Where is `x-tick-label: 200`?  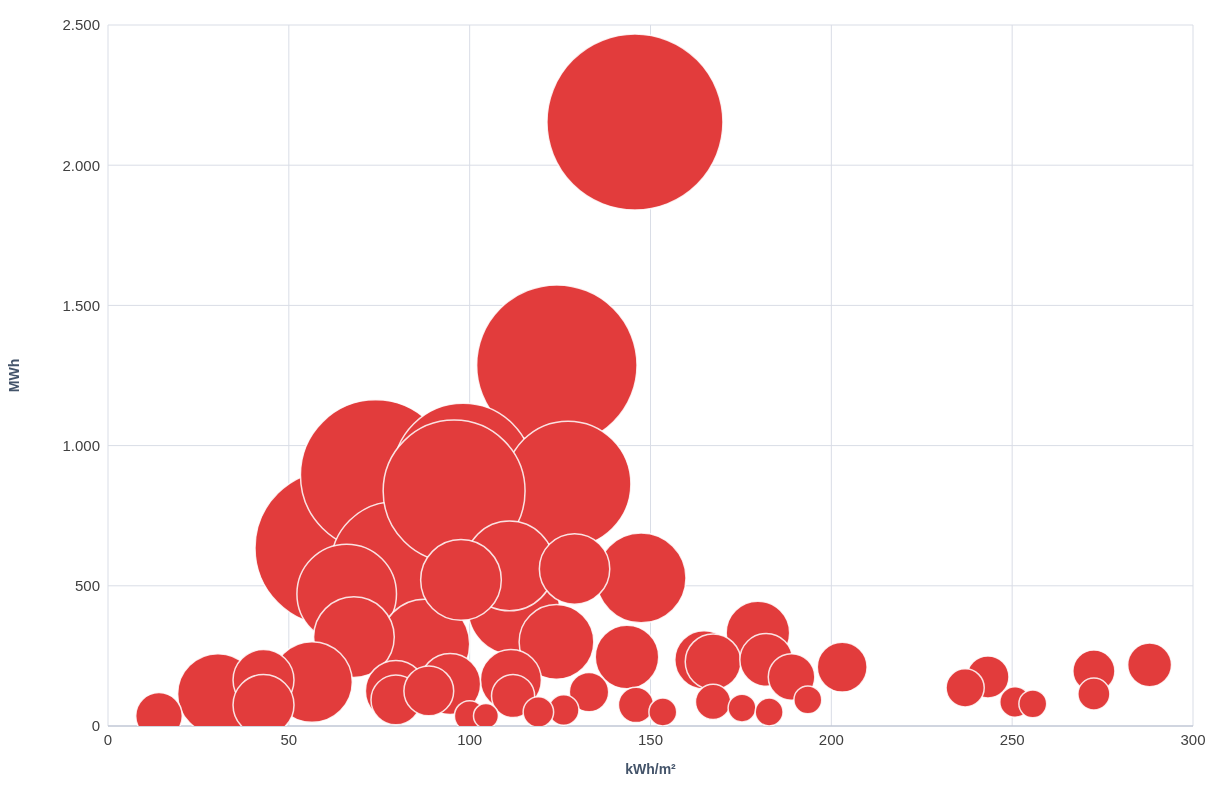
x-tick-label: 200 is located at coordinates (831, 739).